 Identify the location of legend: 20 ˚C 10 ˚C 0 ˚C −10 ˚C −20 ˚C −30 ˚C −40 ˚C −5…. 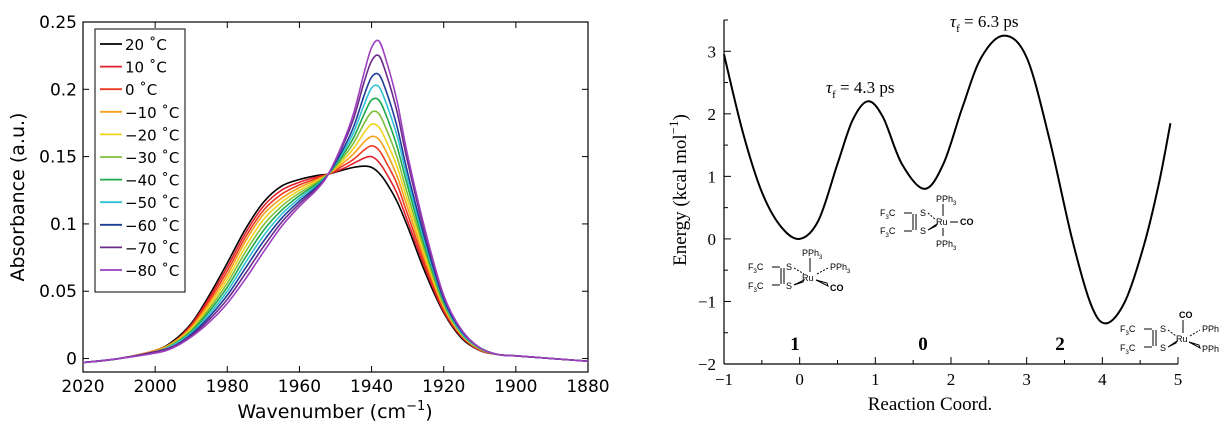
(140, 160).